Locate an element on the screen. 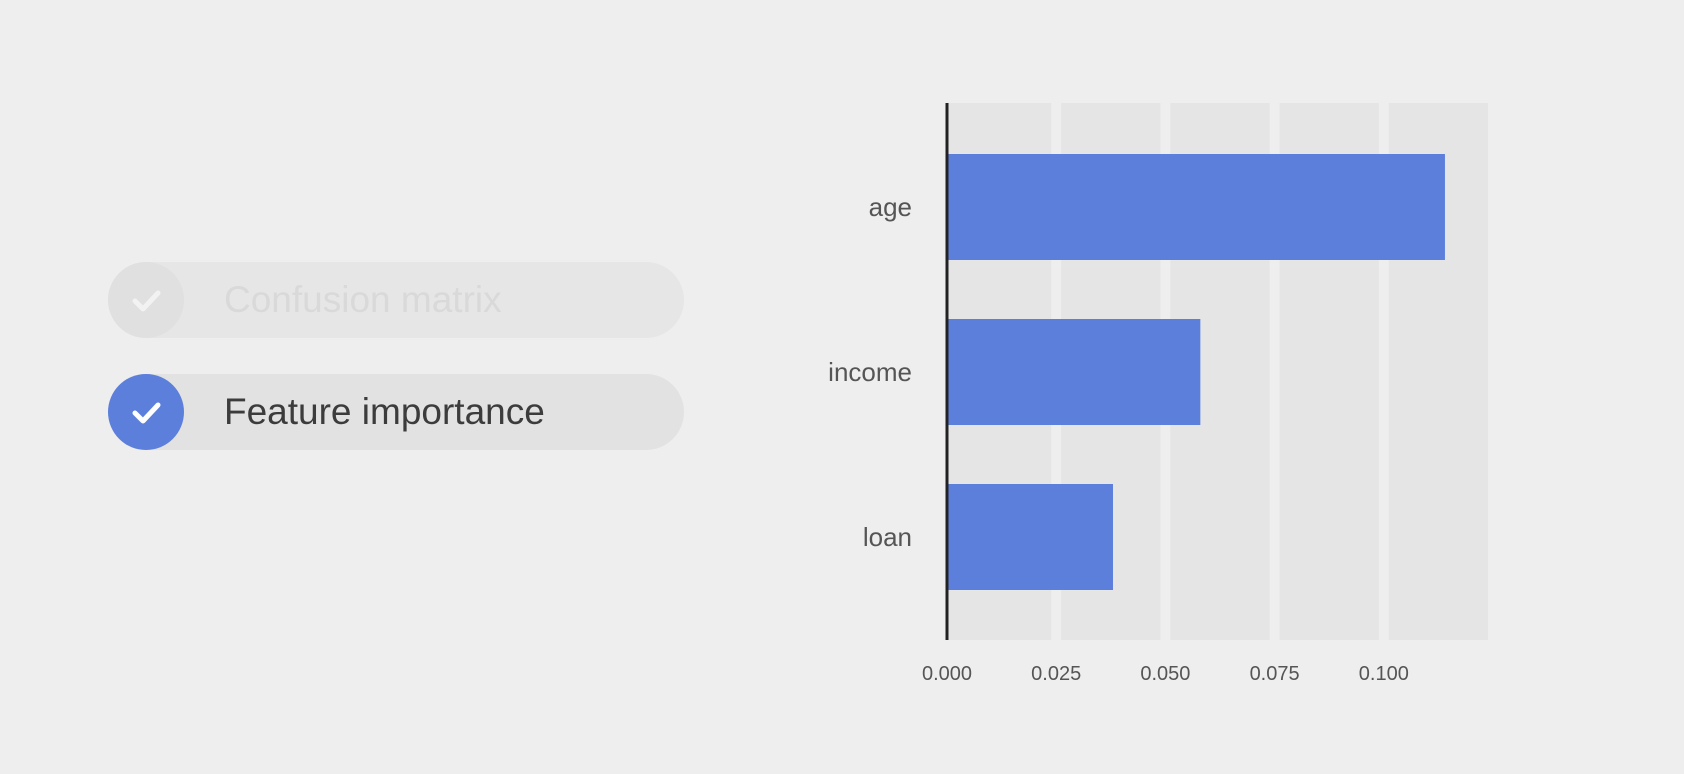  checklist-label: Feature importance is located at coordinates (384, 411).